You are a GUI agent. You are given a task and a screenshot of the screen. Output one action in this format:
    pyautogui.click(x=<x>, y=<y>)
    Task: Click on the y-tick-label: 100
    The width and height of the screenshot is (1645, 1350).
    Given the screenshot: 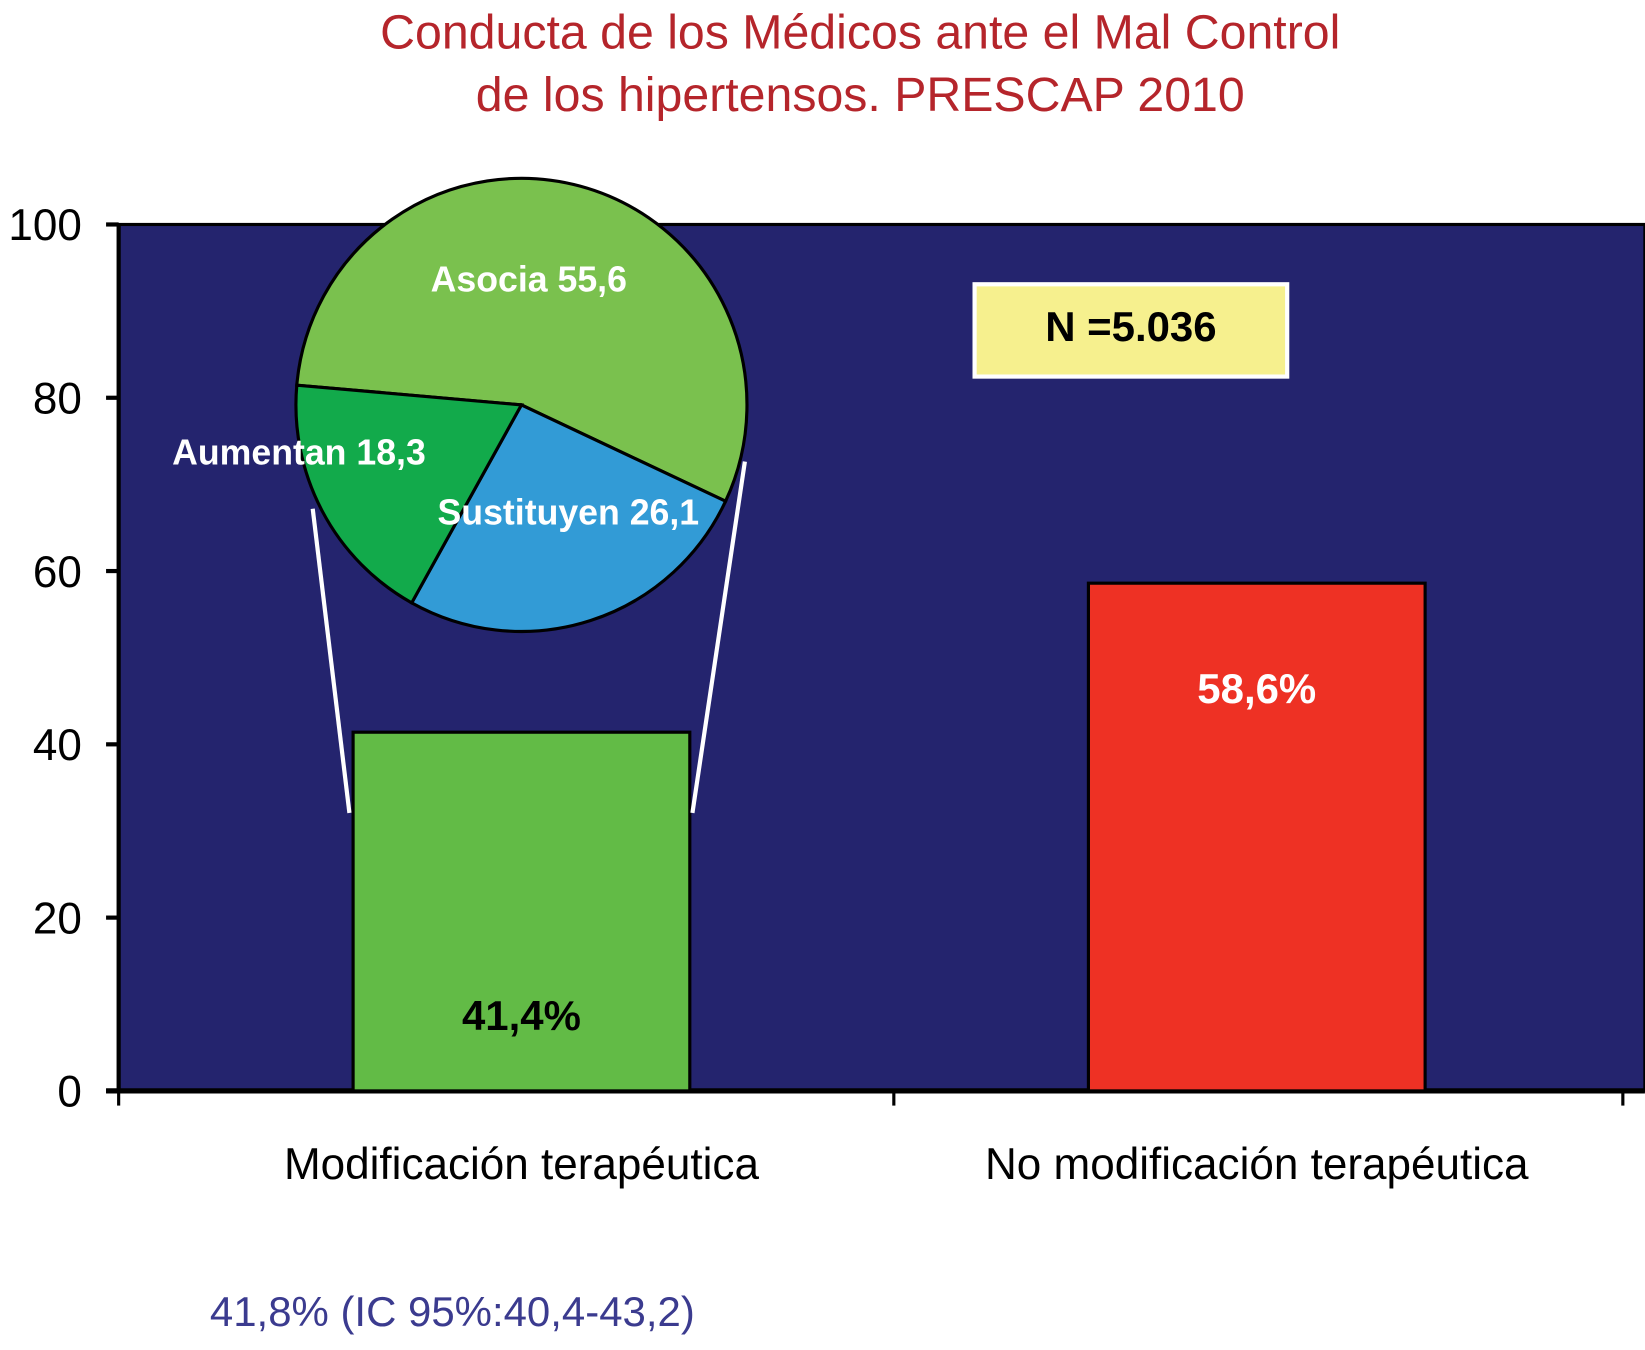 What is the action you would take?
    pyautogui.click(x=45, y=225)
    